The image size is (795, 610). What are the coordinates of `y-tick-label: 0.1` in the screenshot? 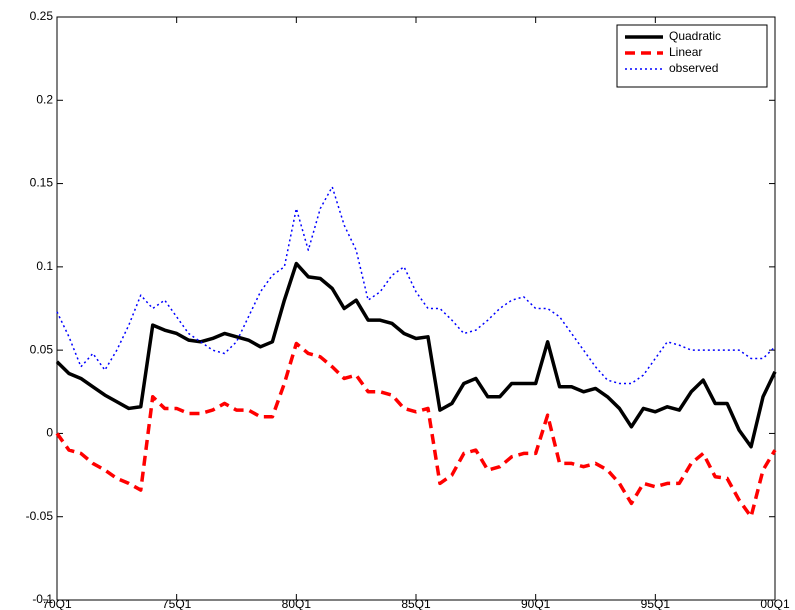 It's located at (44, 266).